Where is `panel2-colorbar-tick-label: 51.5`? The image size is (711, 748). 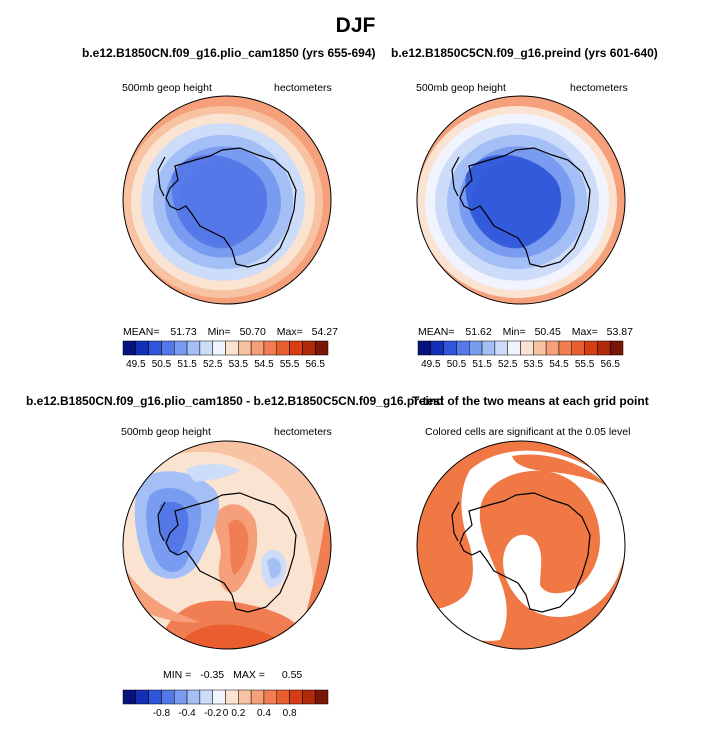
panel2-colorbar-tick-label: 51.5 is located at coordinates (482, 364).